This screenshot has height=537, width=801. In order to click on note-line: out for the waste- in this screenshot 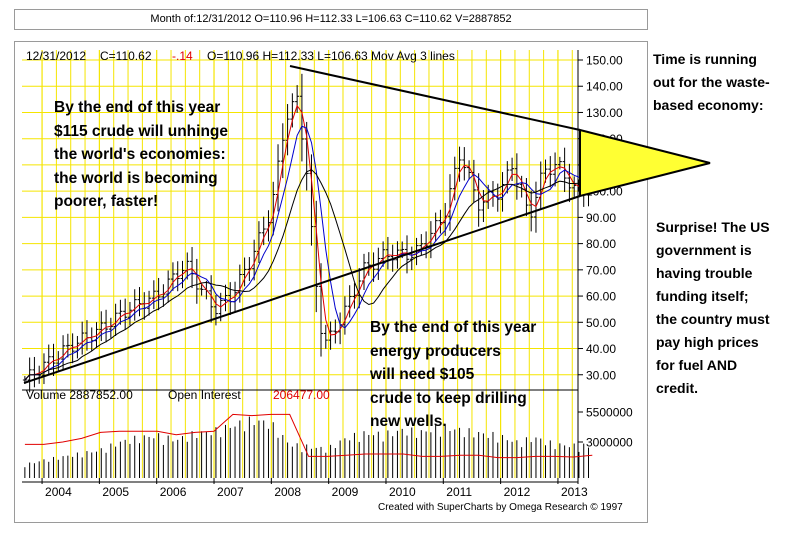, I will do `click(711, 82)`.